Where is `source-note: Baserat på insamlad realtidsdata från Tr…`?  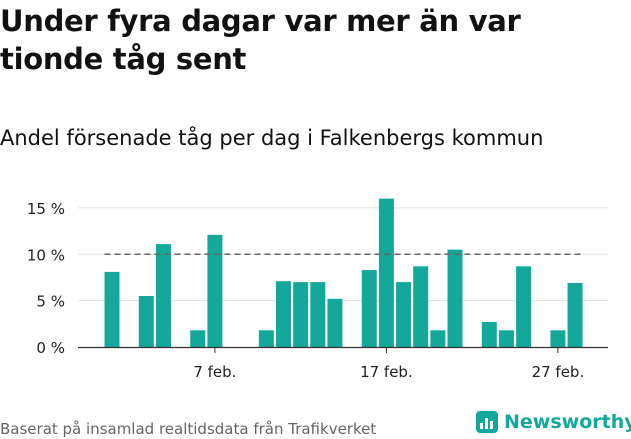
source-note: Baserat på insamlad realtidsdata från Tr… is located at coordinates (188, 429).